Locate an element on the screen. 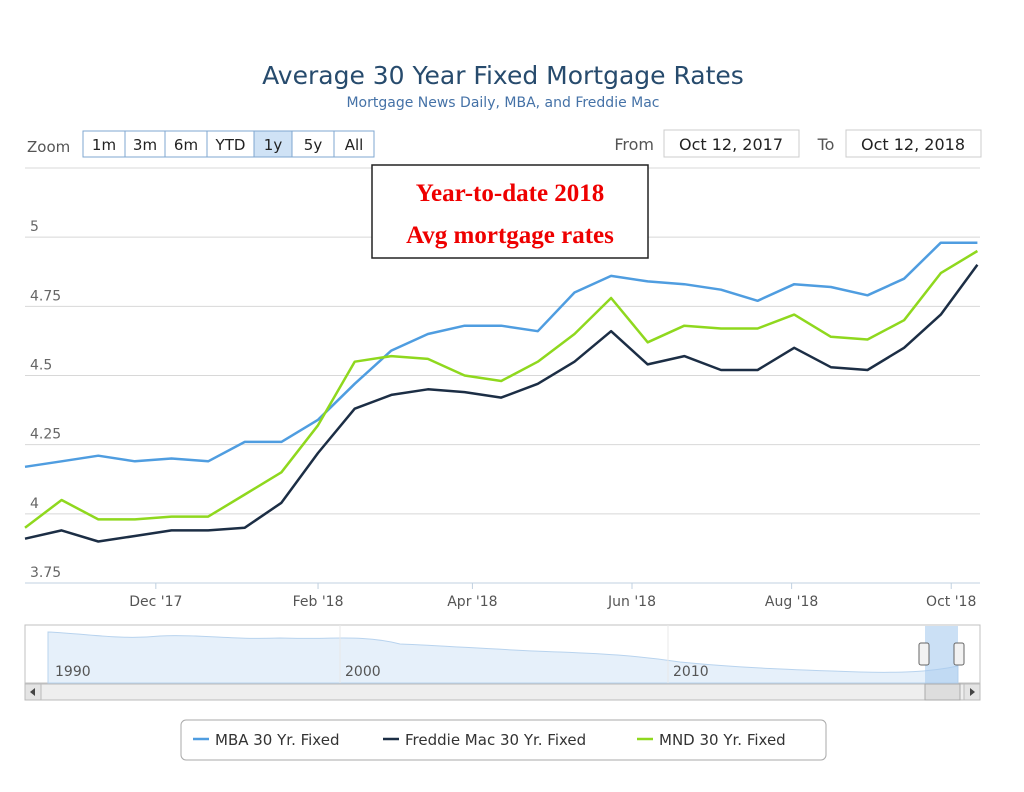  legend-label: MND 30 Yr. Fixed is located at coordinates (722, 740).